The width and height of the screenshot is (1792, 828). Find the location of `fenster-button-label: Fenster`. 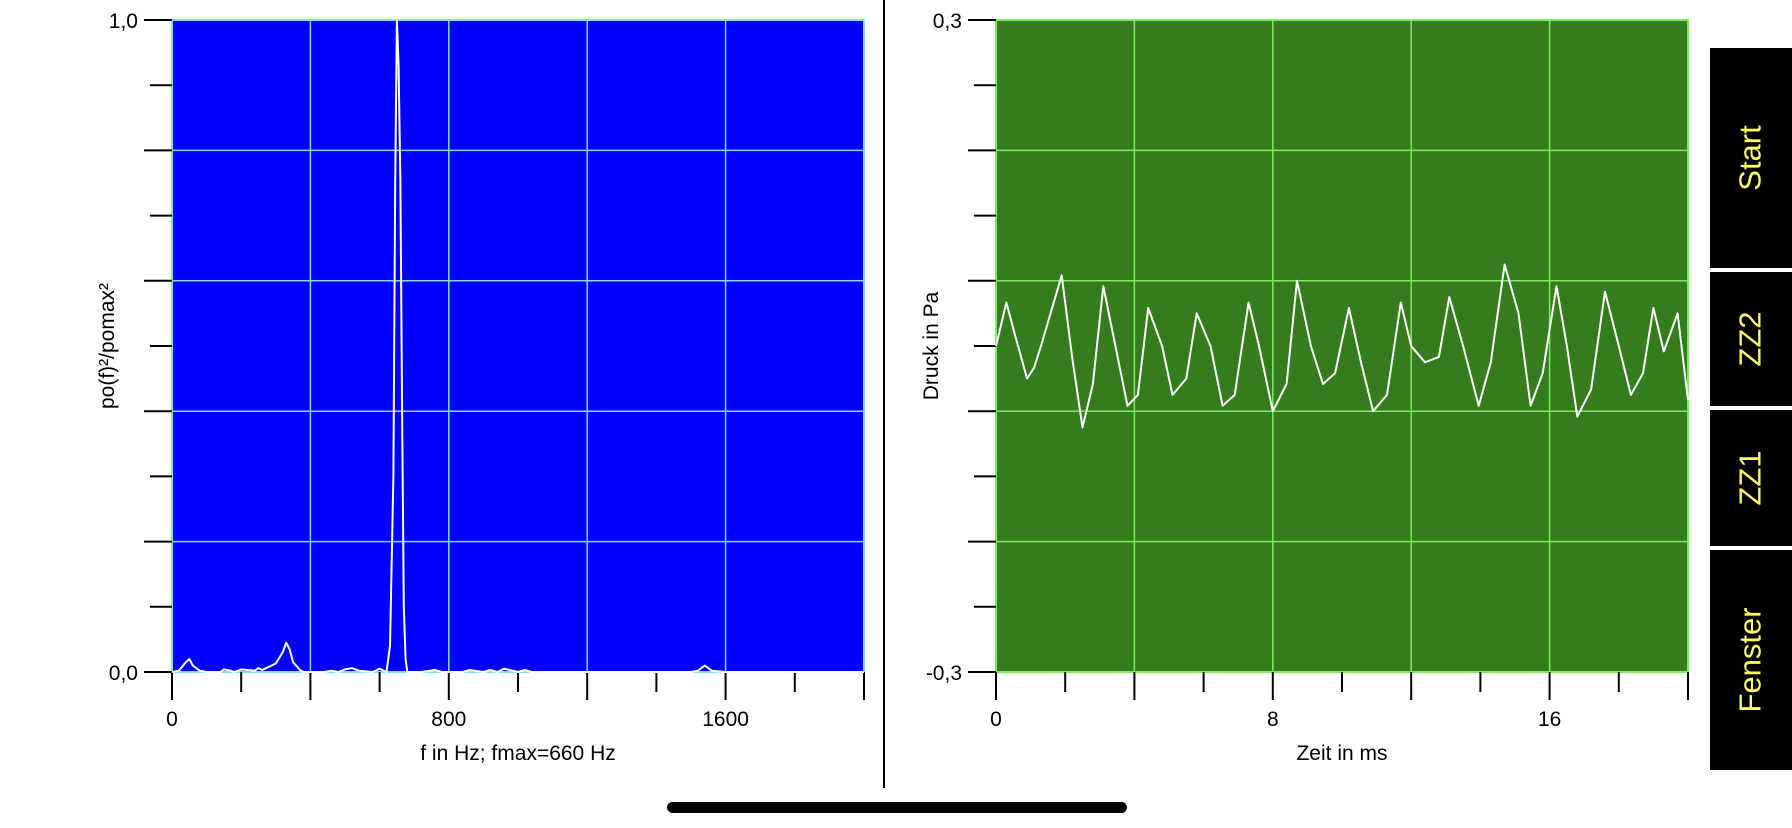

fenster-button-label: Fenster is located at coordinates (1751, 660).